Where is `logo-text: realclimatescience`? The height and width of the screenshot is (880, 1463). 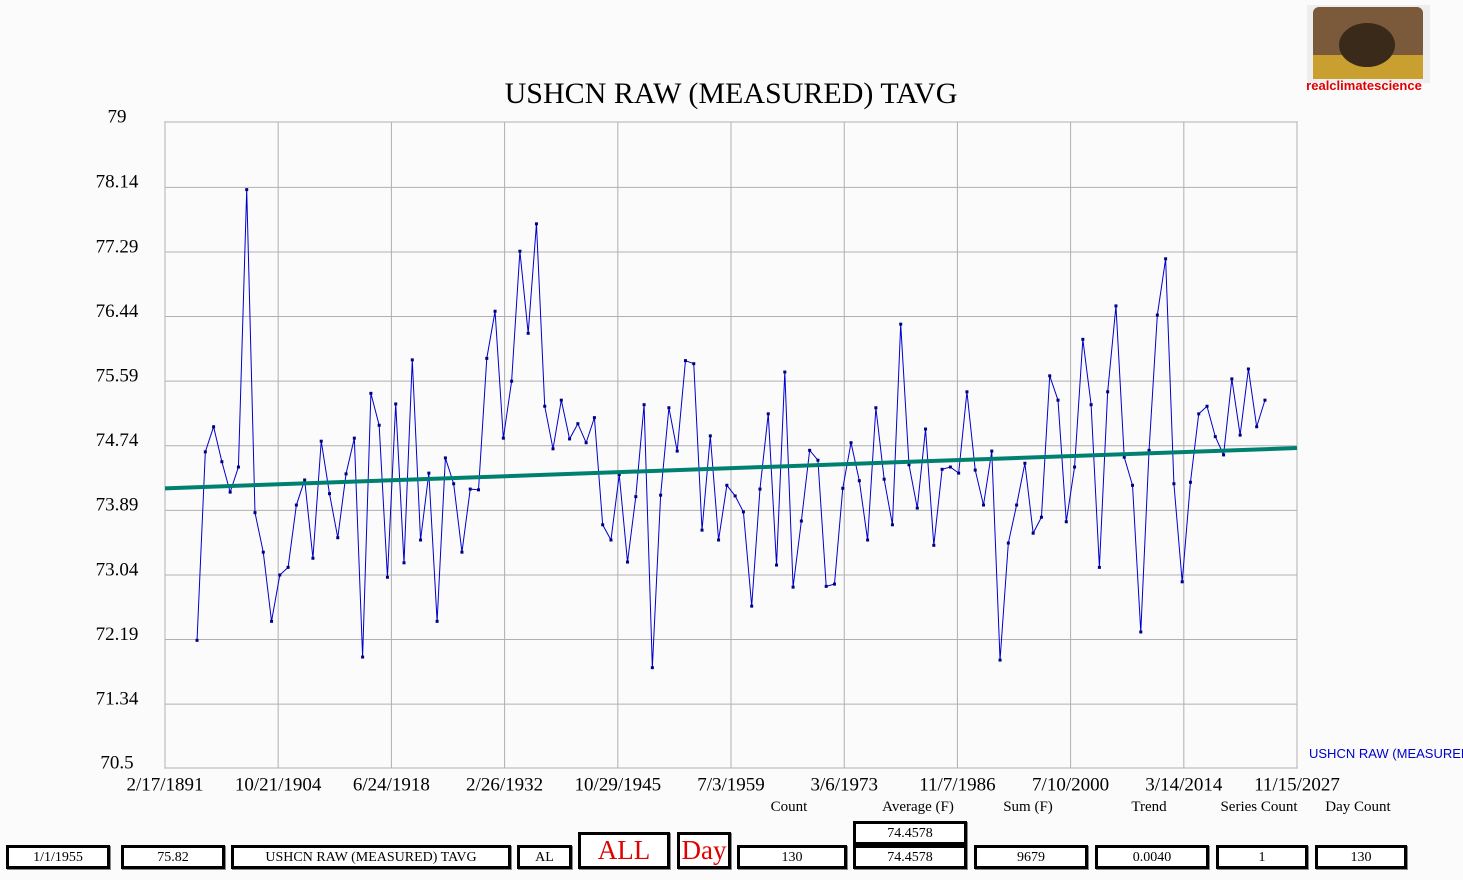 logo-text: realclimatescience is located at coordinates (1364, 85).